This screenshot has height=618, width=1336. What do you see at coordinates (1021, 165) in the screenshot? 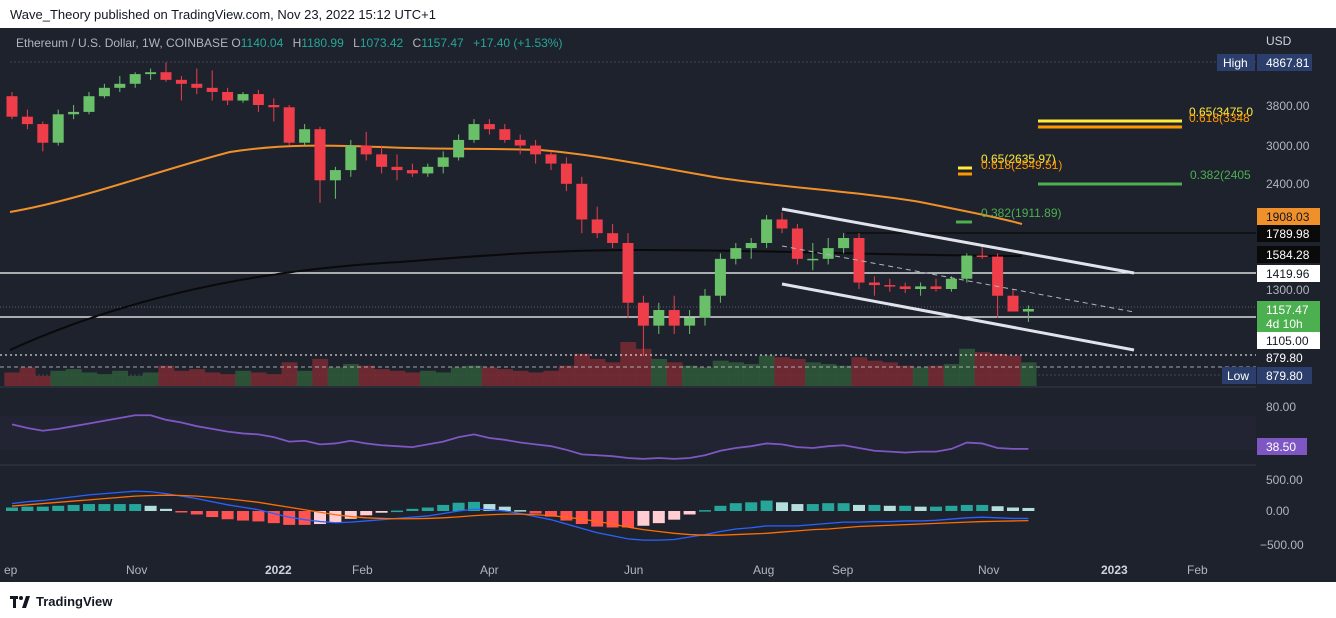
I see `fib-label-0.618-mid: 0.618(2549.51)` at bounding box center [1021, 165].